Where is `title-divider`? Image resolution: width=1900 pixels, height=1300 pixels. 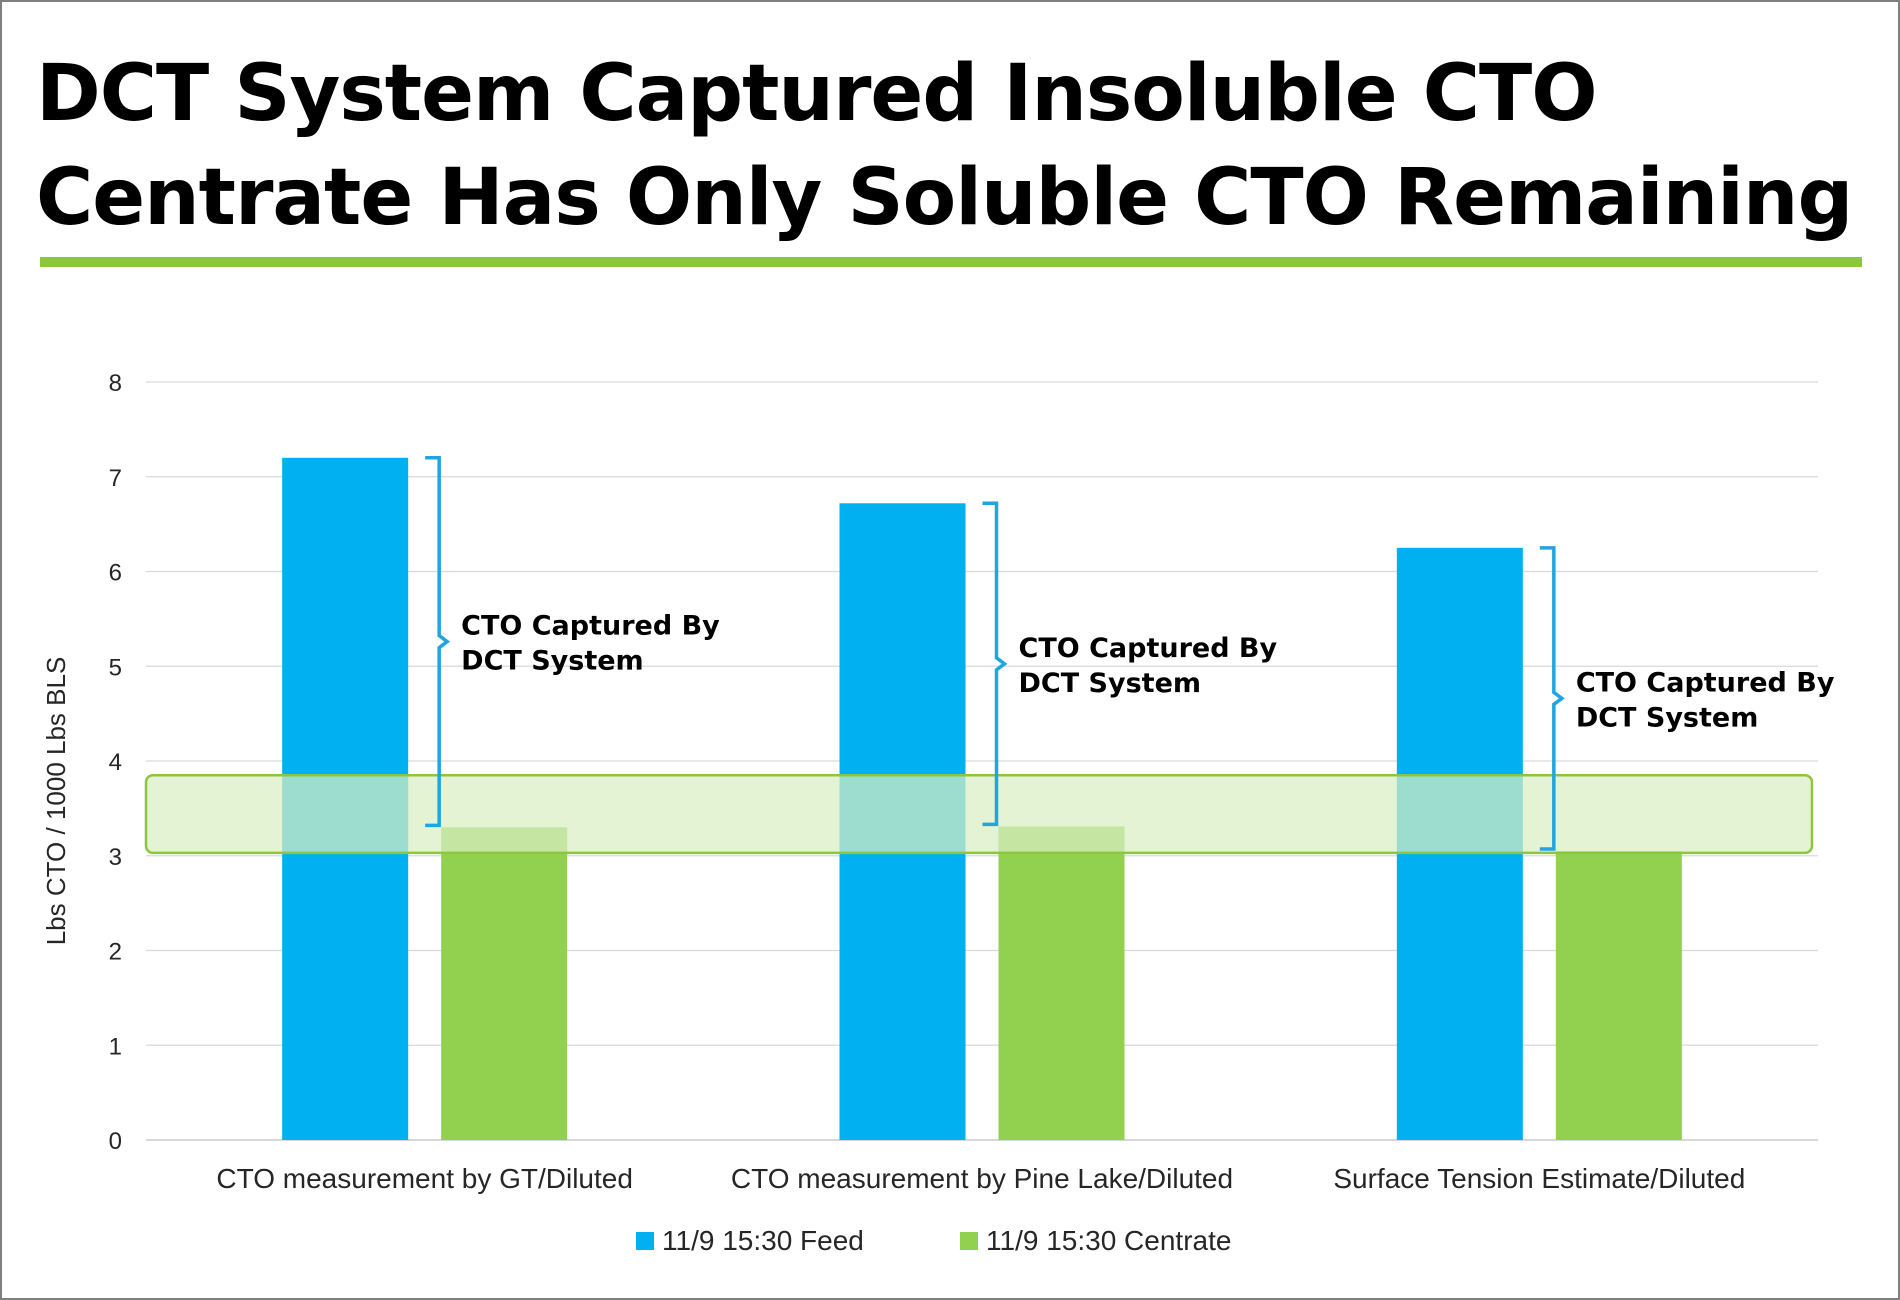
title-divider is located at coordinates (951, 262).